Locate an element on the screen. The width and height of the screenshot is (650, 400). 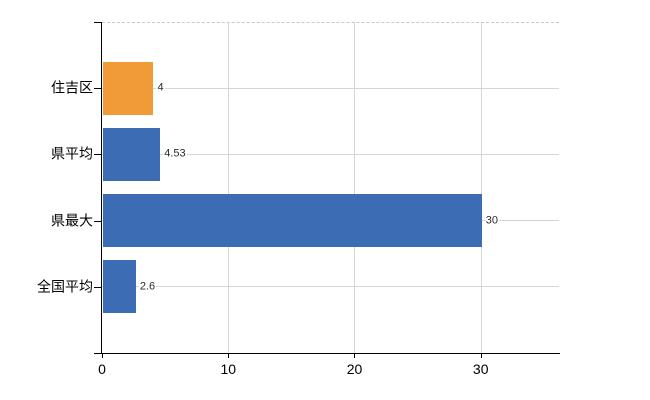
bar-value-label: 4 is located at coordinates (160, 88).